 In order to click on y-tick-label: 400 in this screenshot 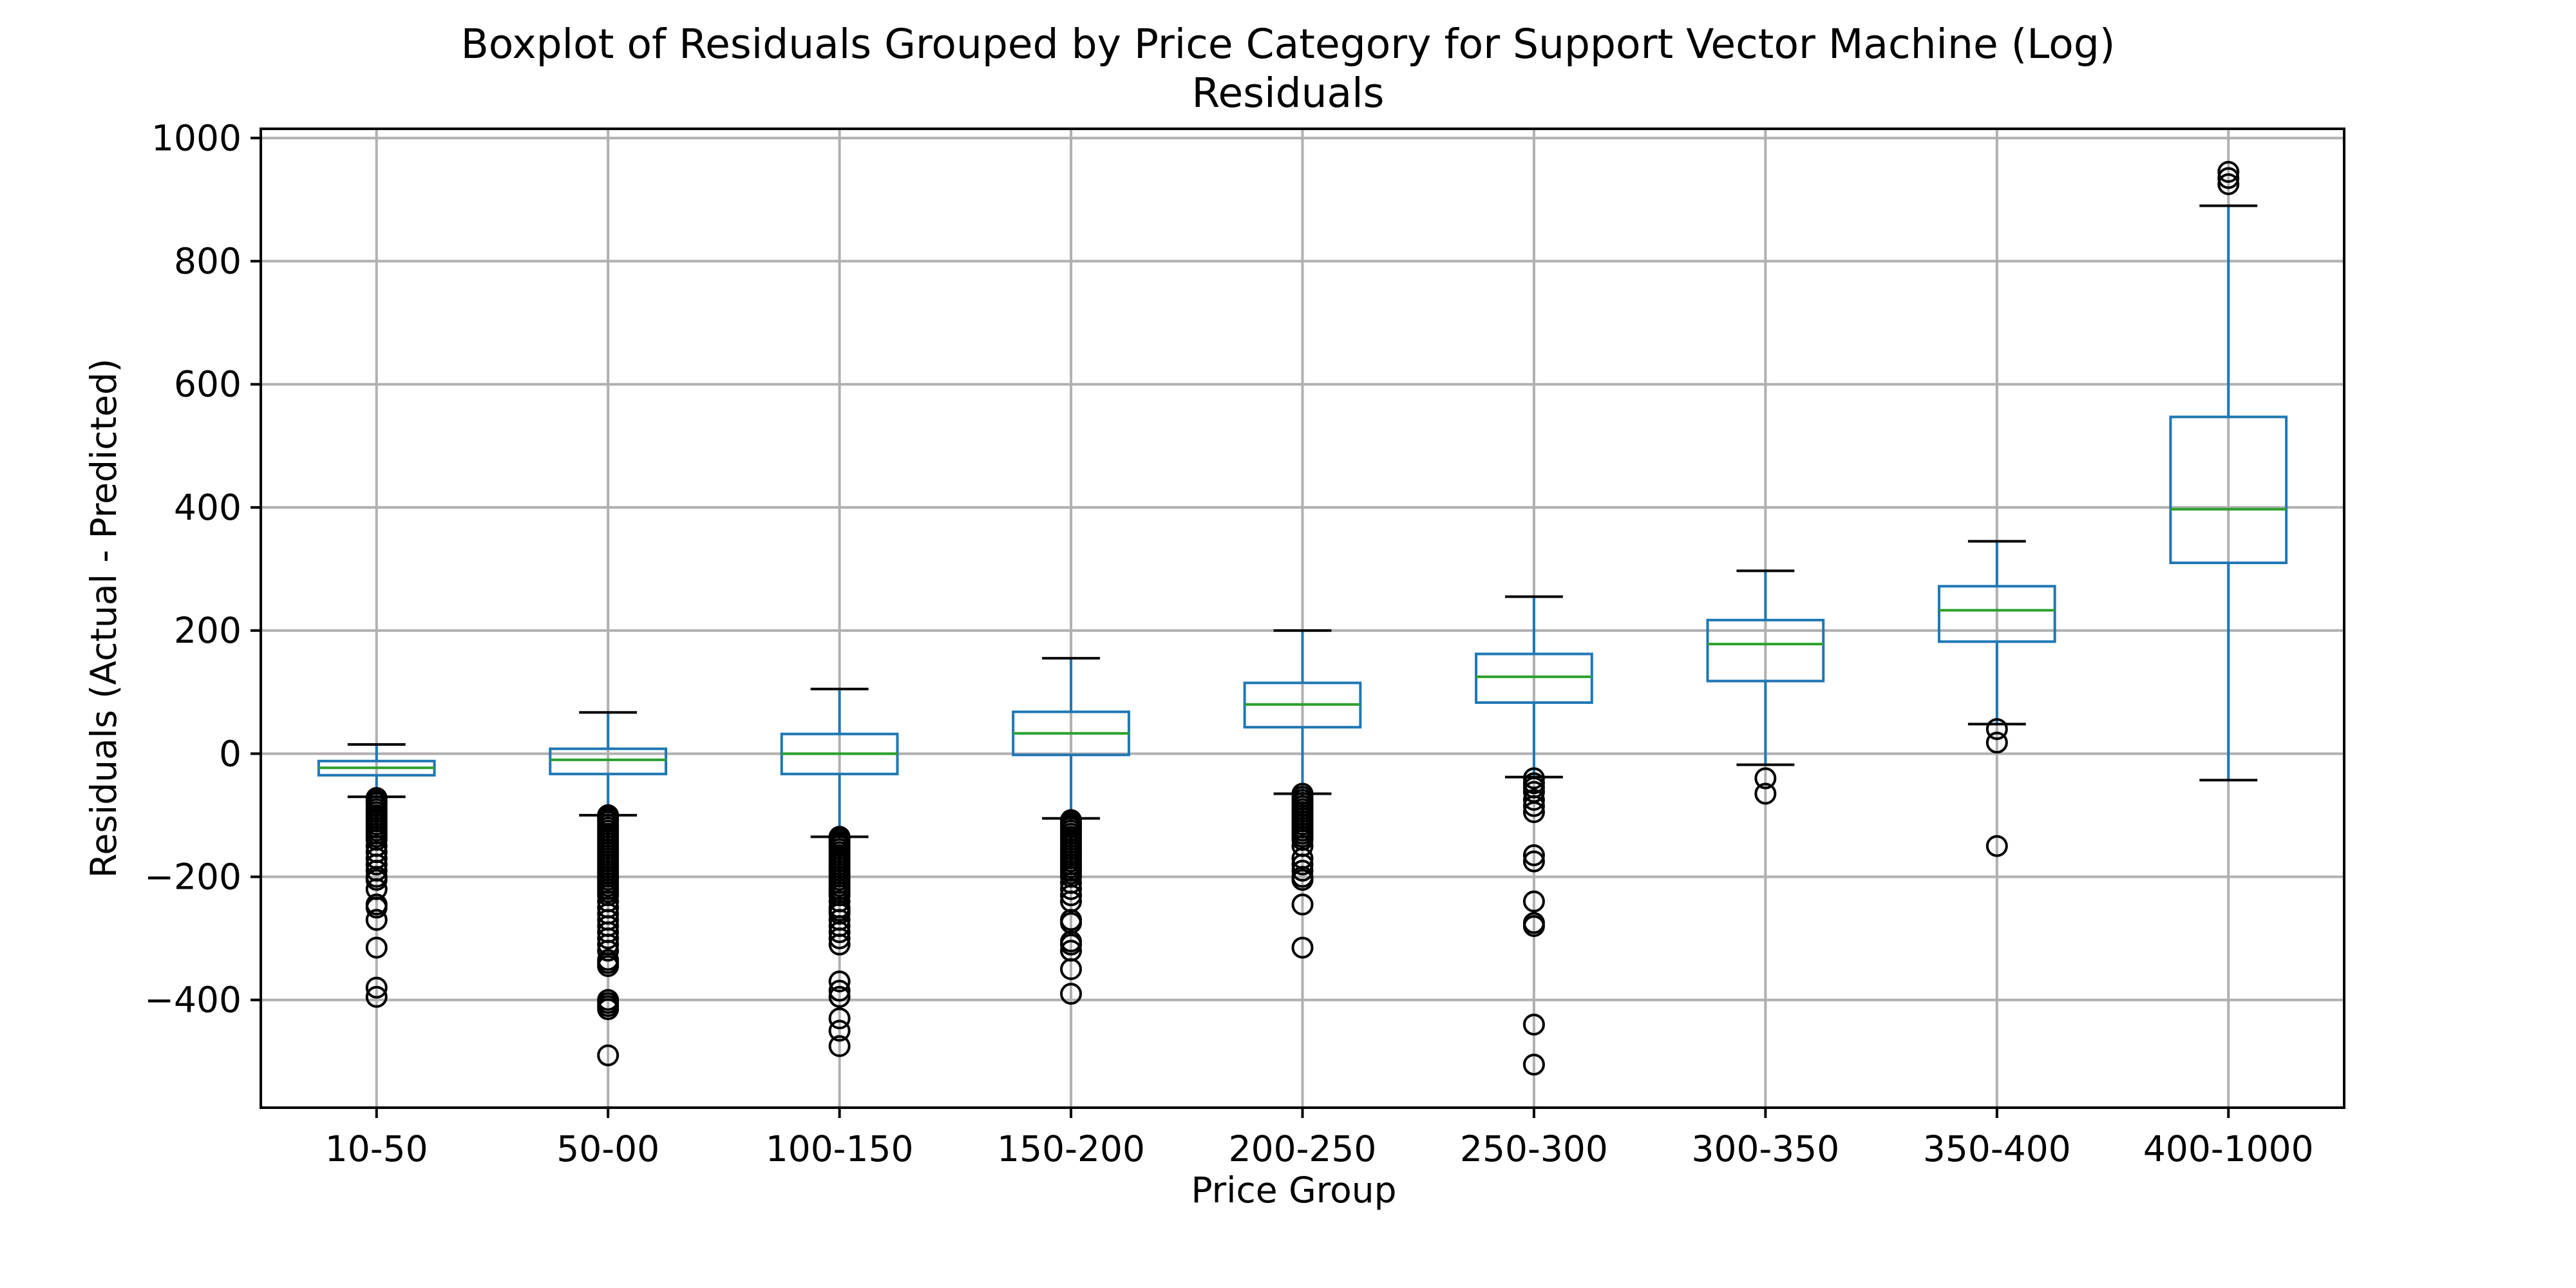, I will do `click(208, 508)`.